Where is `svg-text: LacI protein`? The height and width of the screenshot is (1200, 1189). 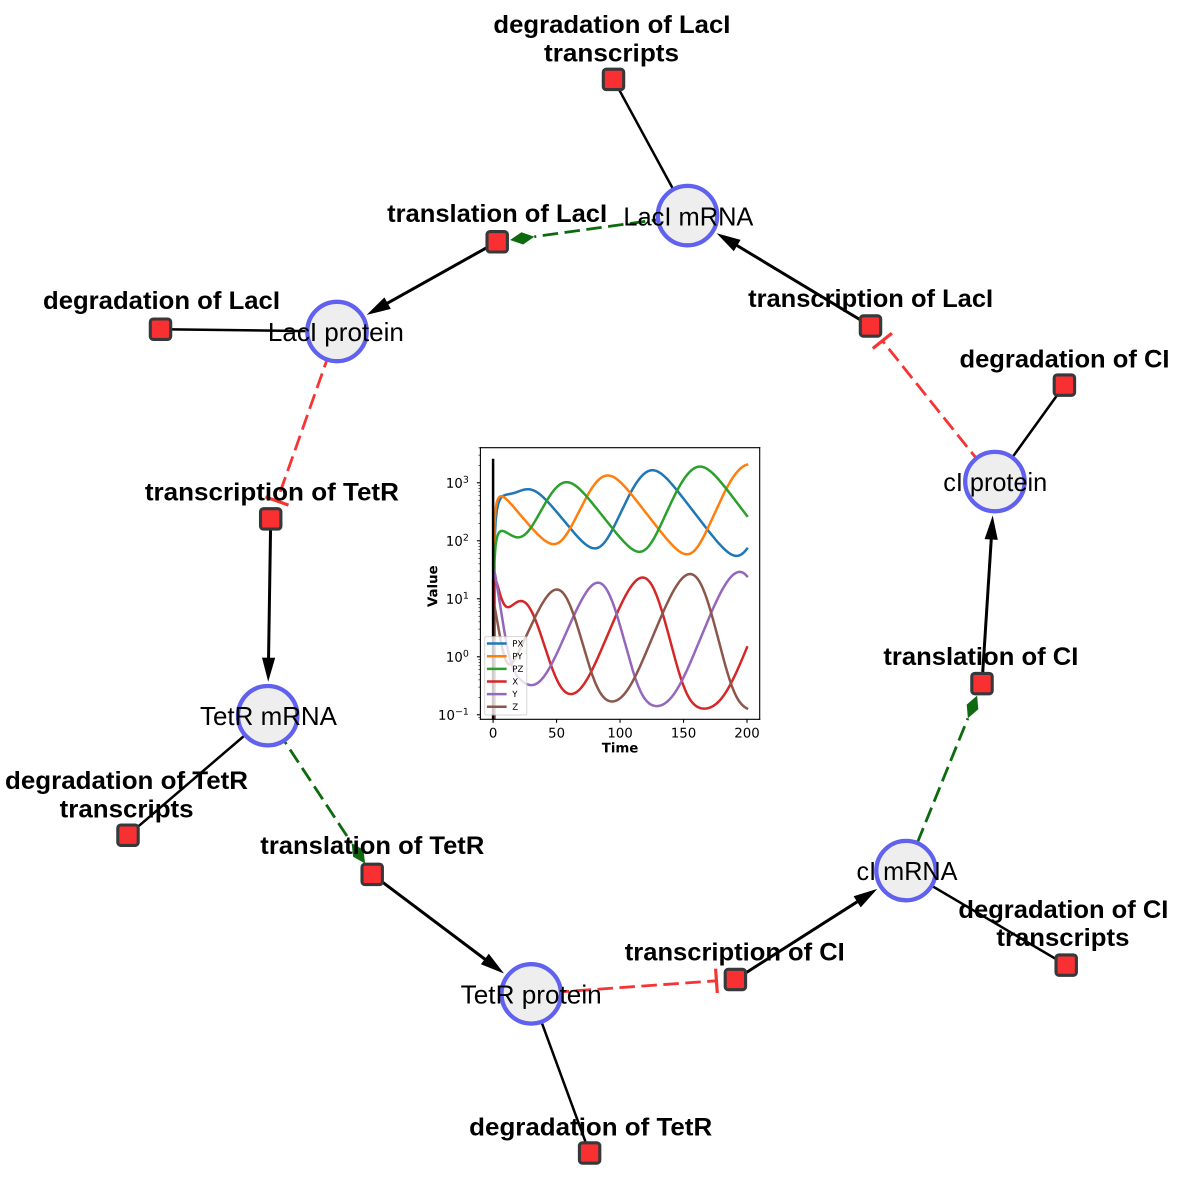
svg-text: LacI protein is located at coordinates (336, 332).